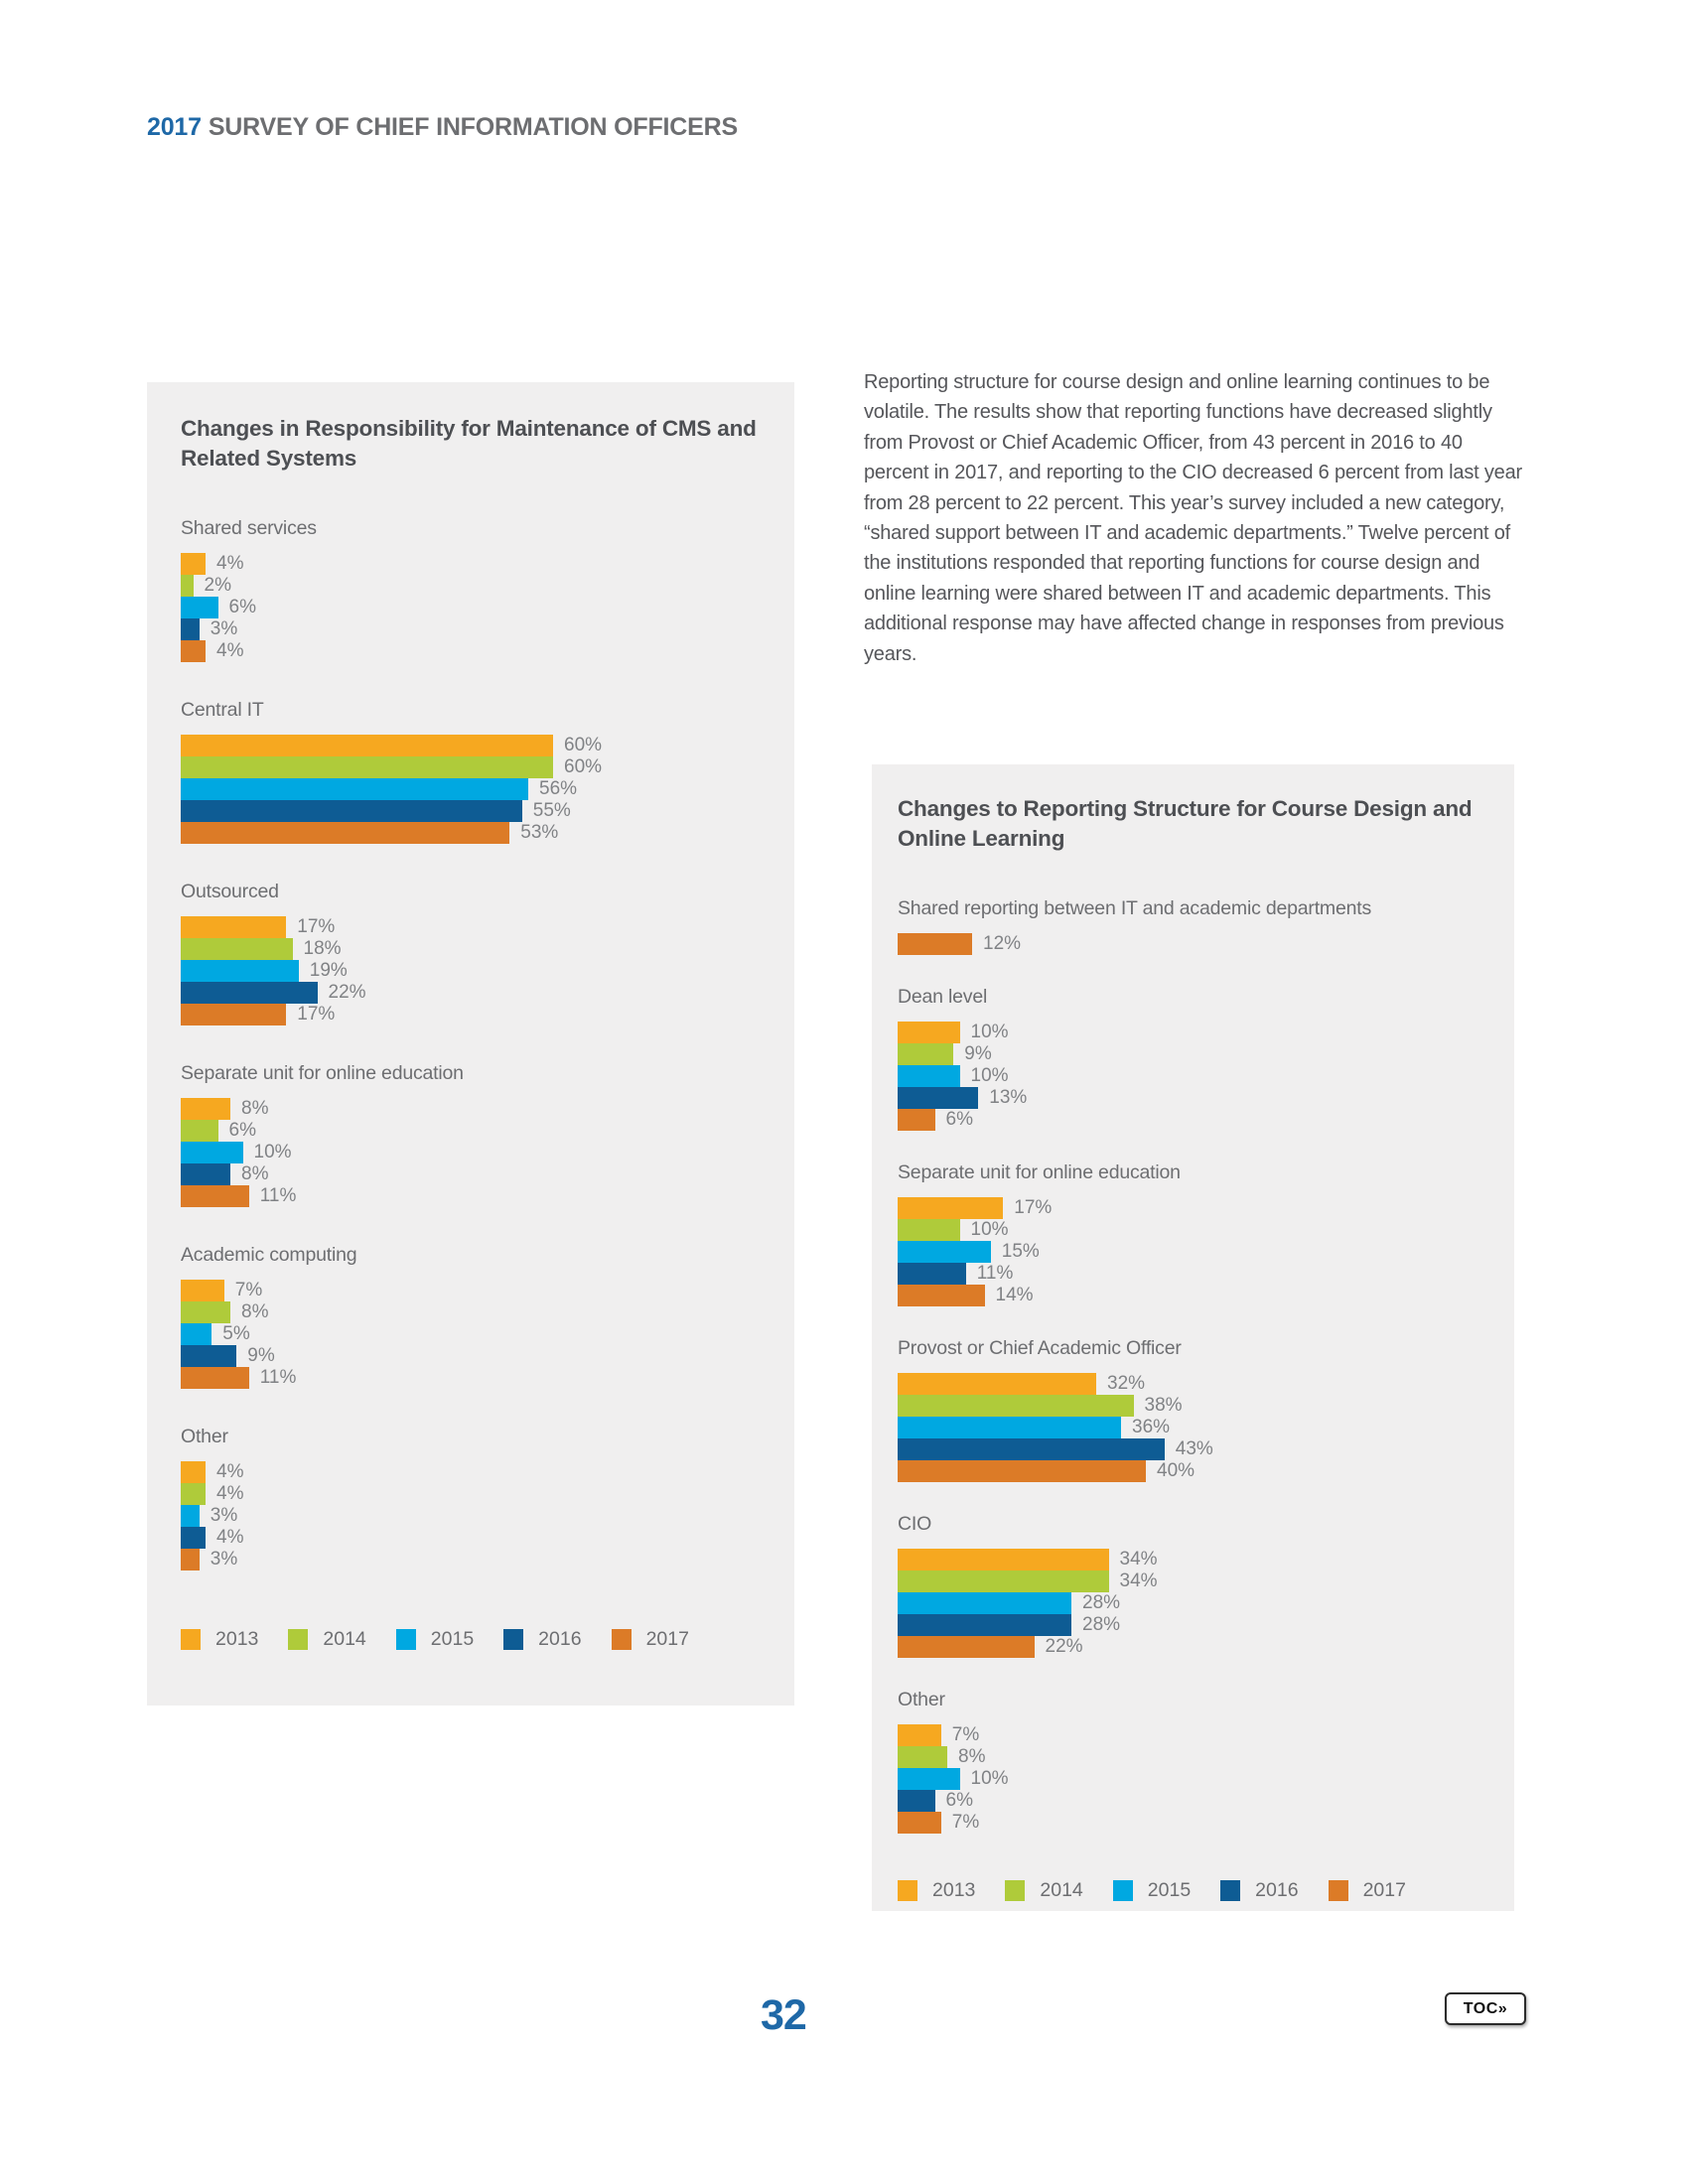 The width and height of the screenshot is (1688, 2184). What do you see at coordinates (1230, 1891) in the screenshot?
I see `legend-swatch-2016` at bounding box center [1230, 1891].